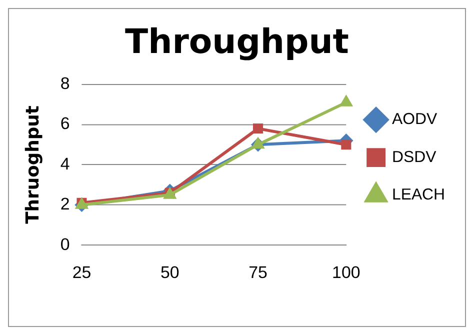  I want to click on y-tick-label: 8, so click(65, 83).